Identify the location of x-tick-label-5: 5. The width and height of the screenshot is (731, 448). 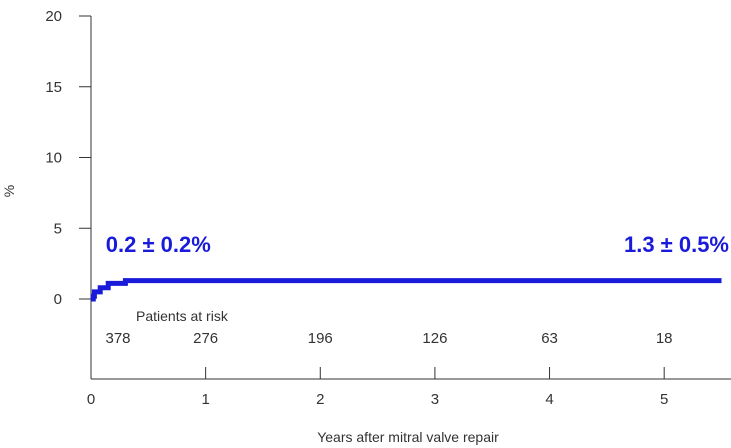
(664, 399).